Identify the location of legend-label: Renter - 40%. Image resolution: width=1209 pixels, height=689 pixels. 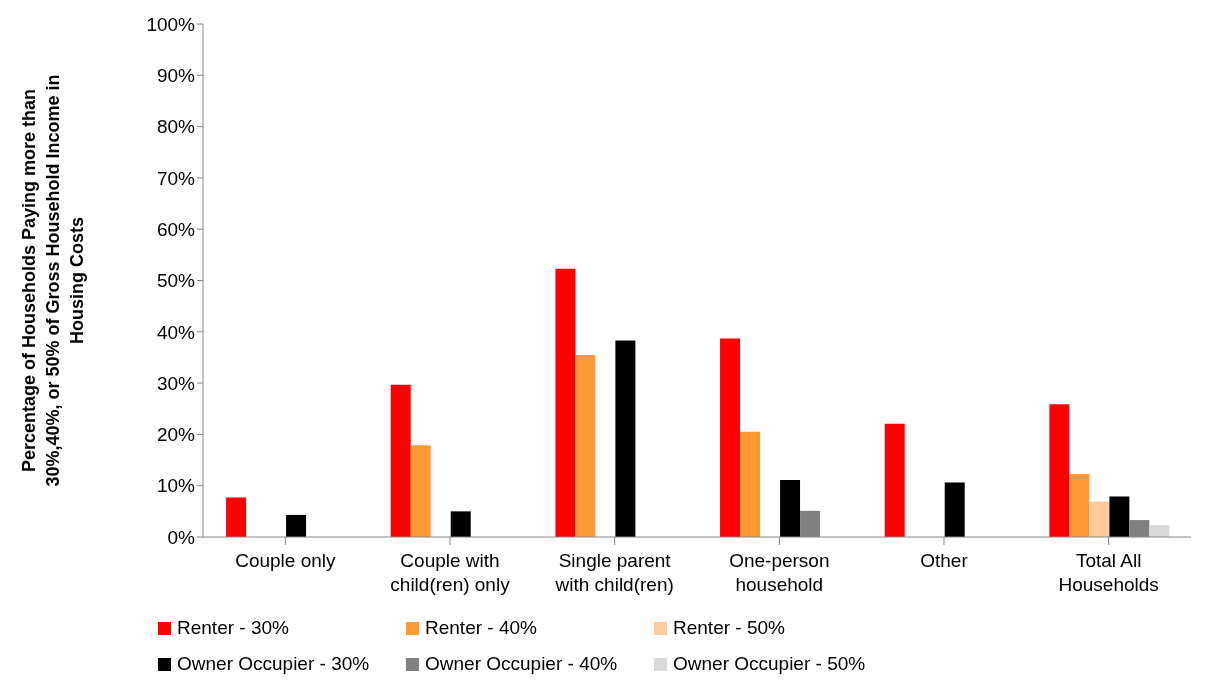
(481, 628).